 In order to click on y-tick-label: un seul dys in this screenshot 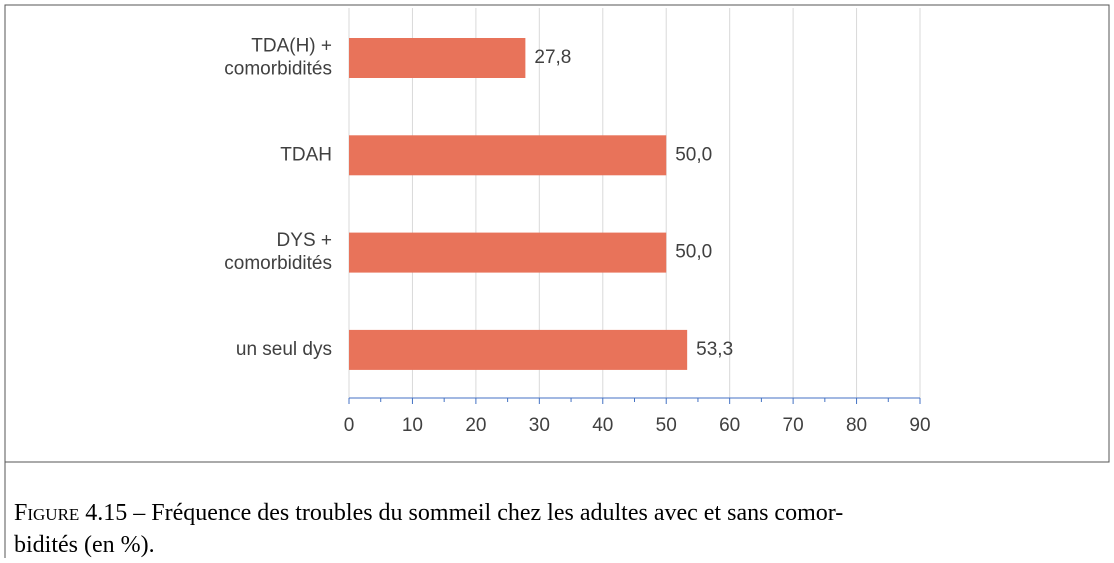, I will do `click(284, 349)`.